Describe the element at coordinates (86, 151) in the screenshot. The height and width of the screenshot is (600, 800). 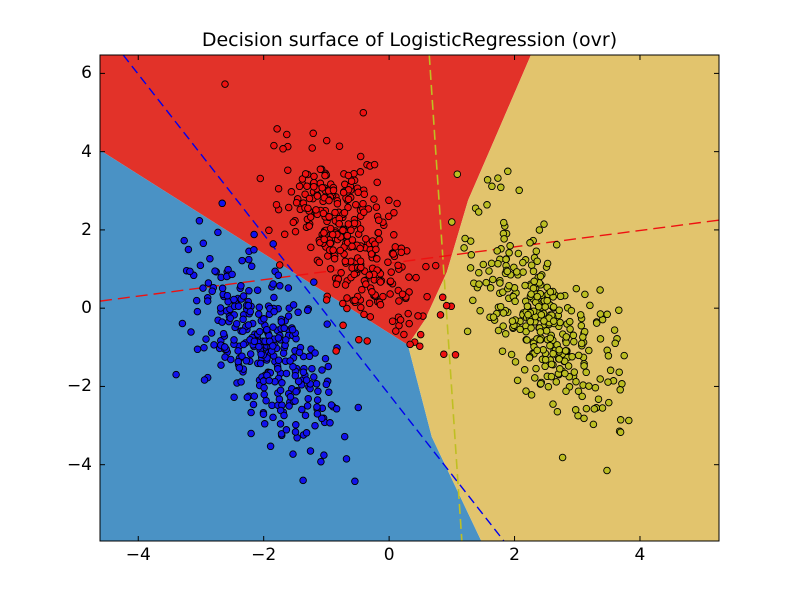
I see `y-tick-label: 4` at that location.